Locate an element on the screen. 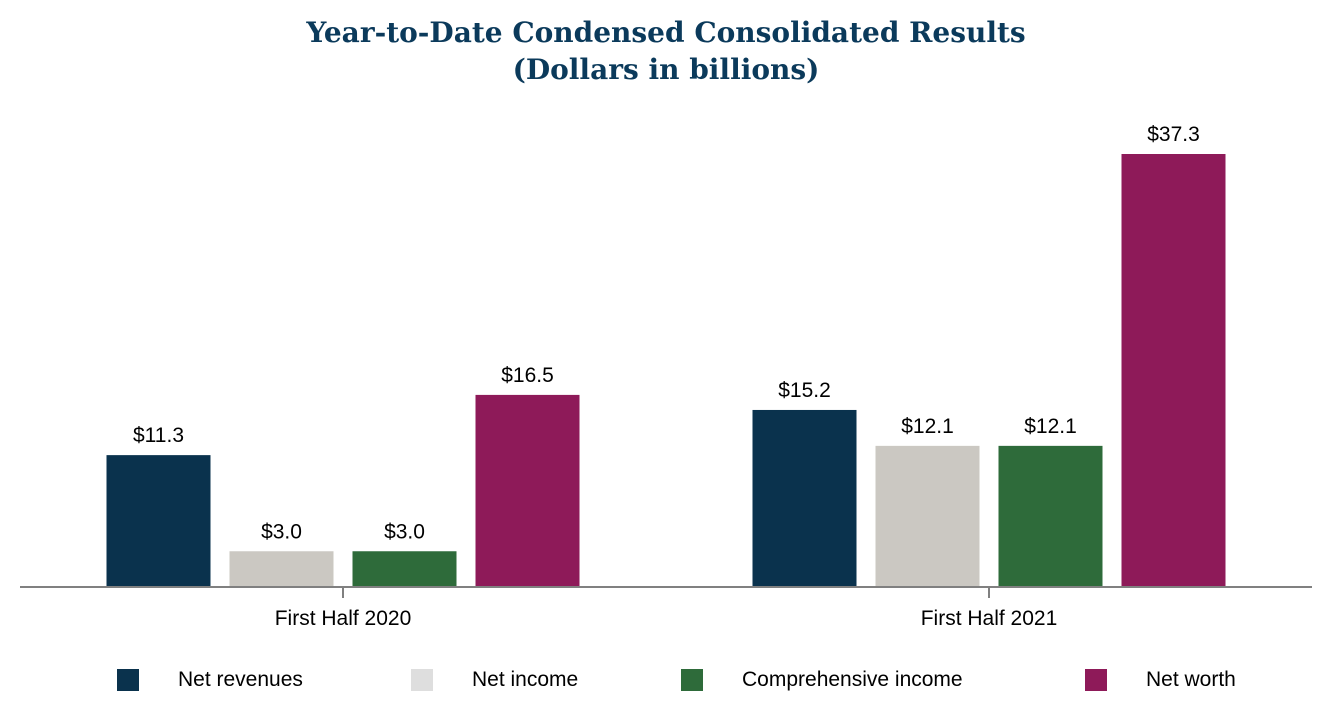  x-axis-labels: First Half 2020 First Half 2021 is located at coordinates (666, 618).